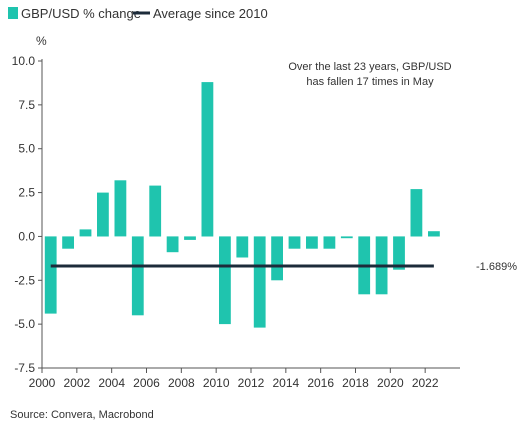 Image resolution: width=520 pixels, height=428 pixels. What do you see at coordinates (355, 383) in the screenshot?
I see `x-tick-label-9: 2018` at bounding box center [355, 383].